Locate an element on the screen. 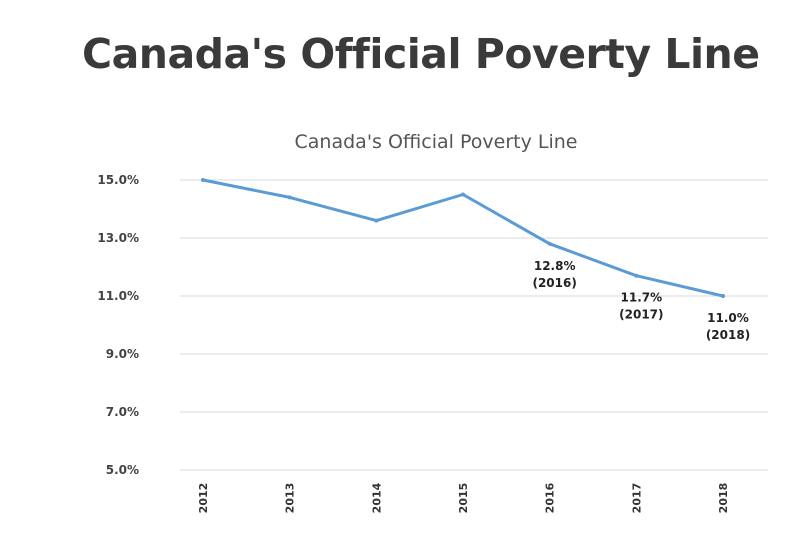 The width and height of the screenshot is (800, 557). data-label-value: 12.8% is located at coordinates (555, 266).